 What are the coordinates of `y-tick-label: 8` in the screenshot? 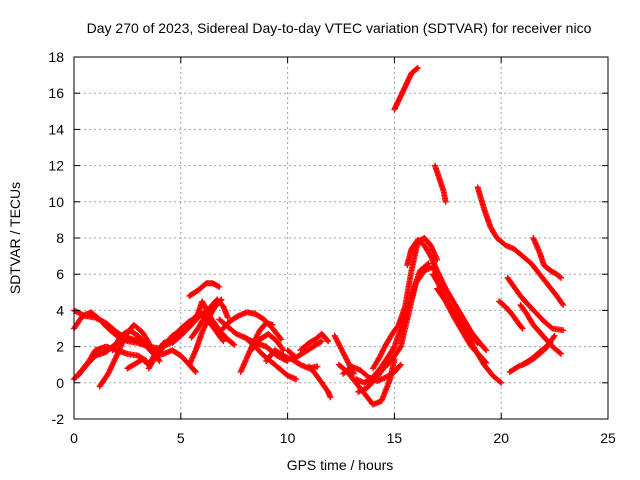 It's located at (60, 238).